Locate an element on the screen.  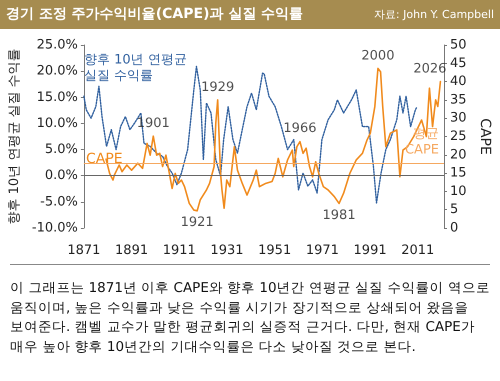
y-axis-title: 향후 10년 연평균 실질 수익률 is located at coordinates (14, 136).